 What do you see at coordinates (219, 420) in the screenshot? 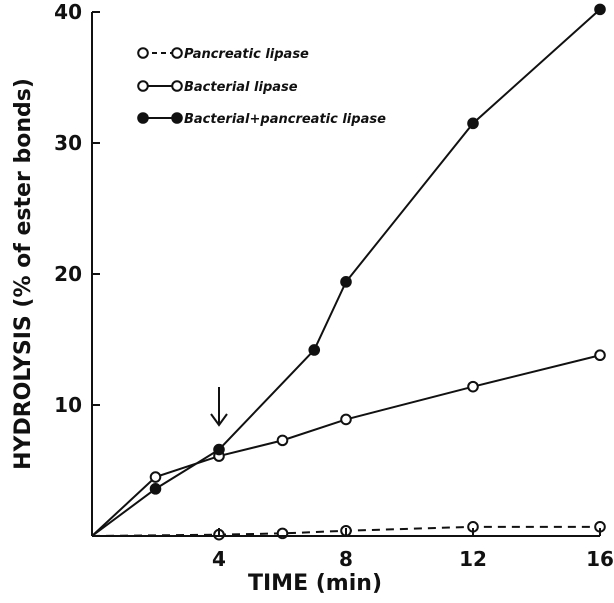
I see `arrow-head` at bounding box center [219, 420].